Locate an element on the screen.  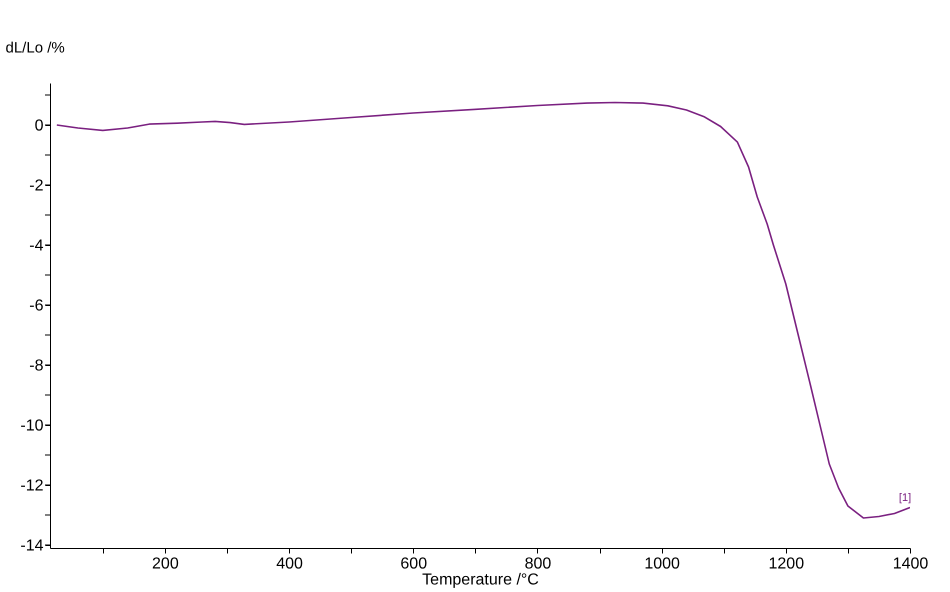
x-tick-label: 1400 is located at coordinates (910, 564).